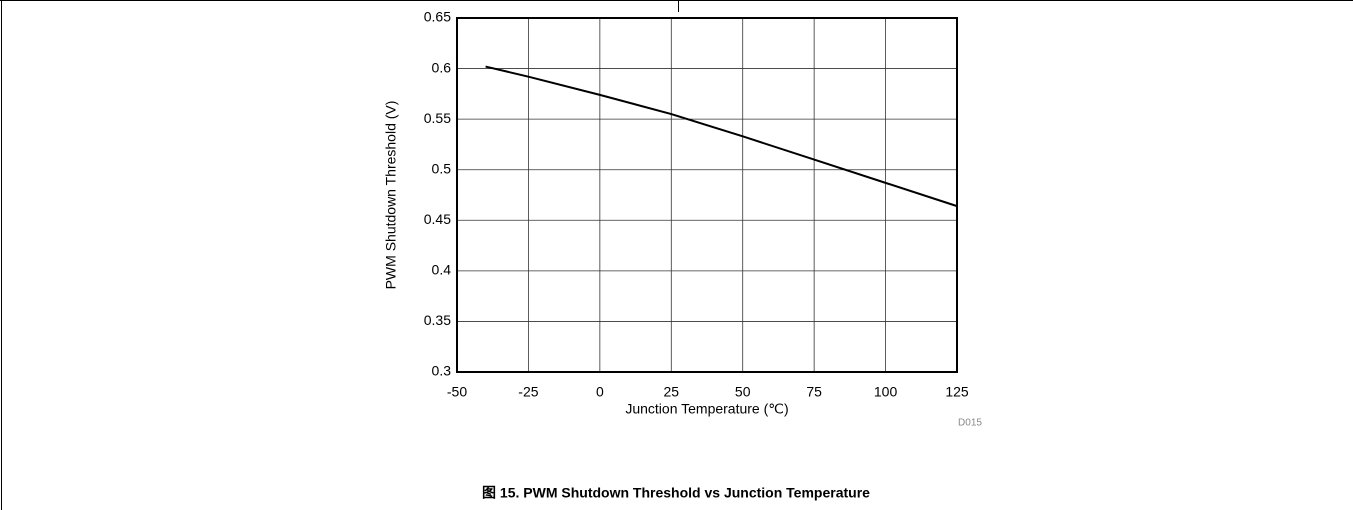 Image resolution: width=1353 pixels, height=510 pixels. Describe the element at coordinates (391, 195) in the screenshot. I see `y-axis-label: PWM Shutdown Threshold (V)` at that location.